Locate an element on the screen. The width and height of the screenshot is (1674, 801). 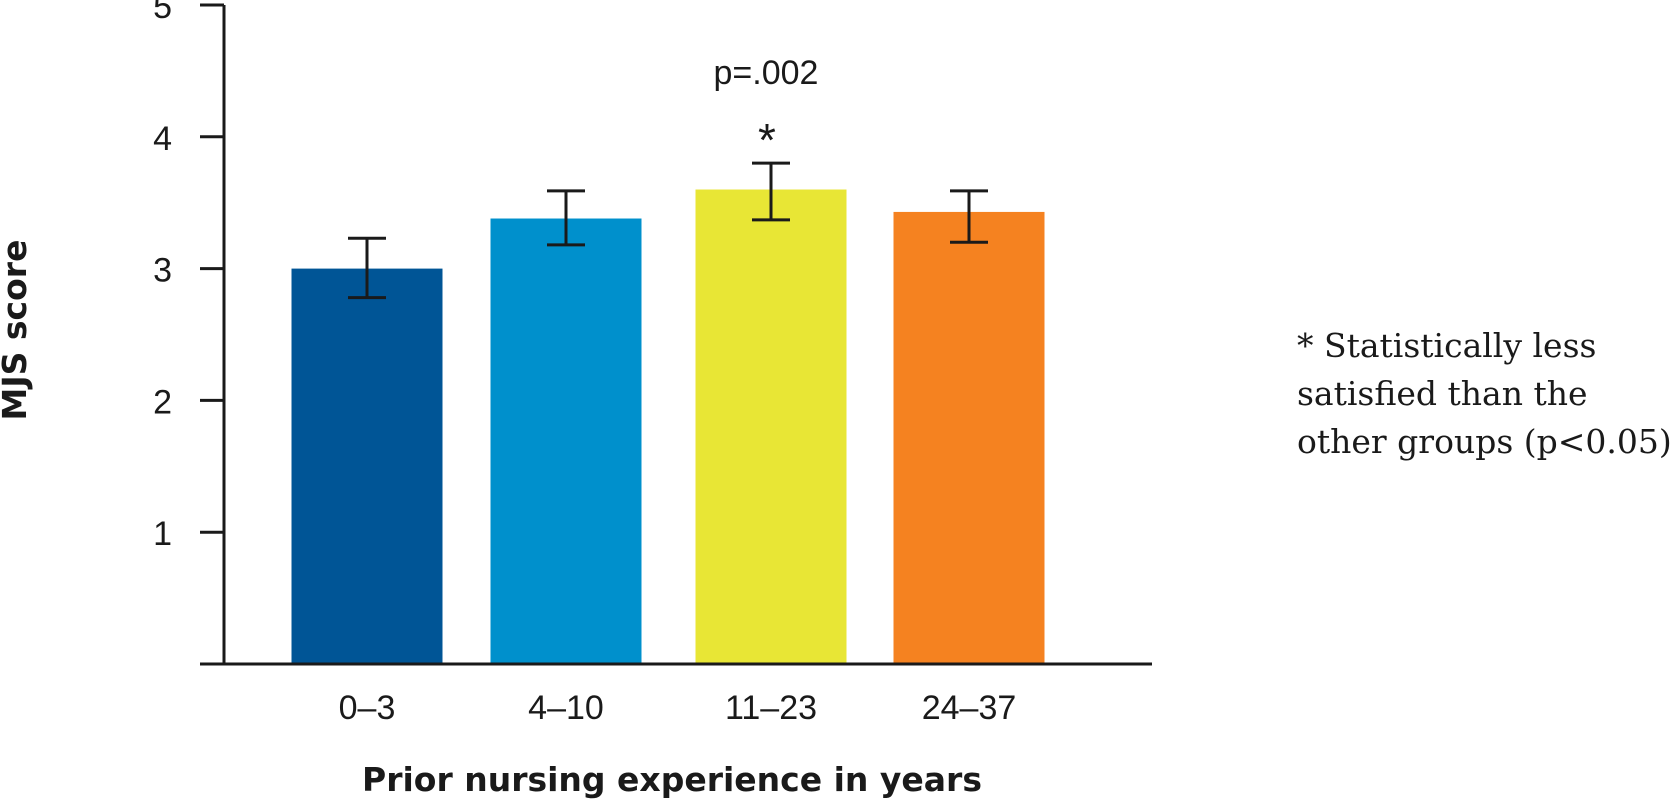
x-tick-labels: 0–3 4–10 11–23 24–37 is located at coordinates (678, 708).